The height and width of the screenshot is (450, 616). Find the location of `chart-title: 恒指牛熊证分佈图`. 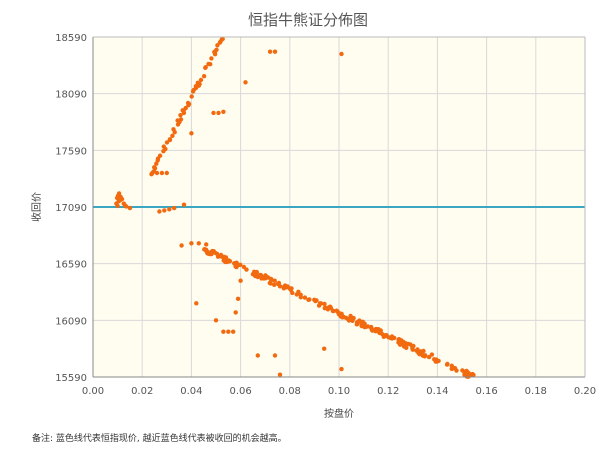

chart-title: 恒指牛熊证分佈图 is located at coordinates (308, 20).